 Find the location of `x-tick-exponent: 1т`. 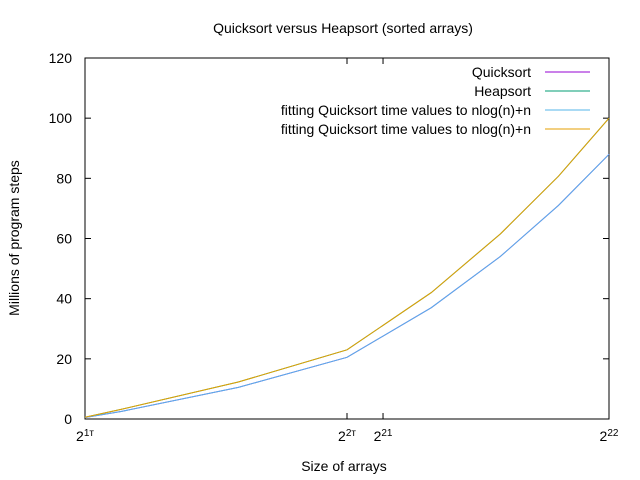

x-tick-exponent: 1т is located at coordinates (89, 433).